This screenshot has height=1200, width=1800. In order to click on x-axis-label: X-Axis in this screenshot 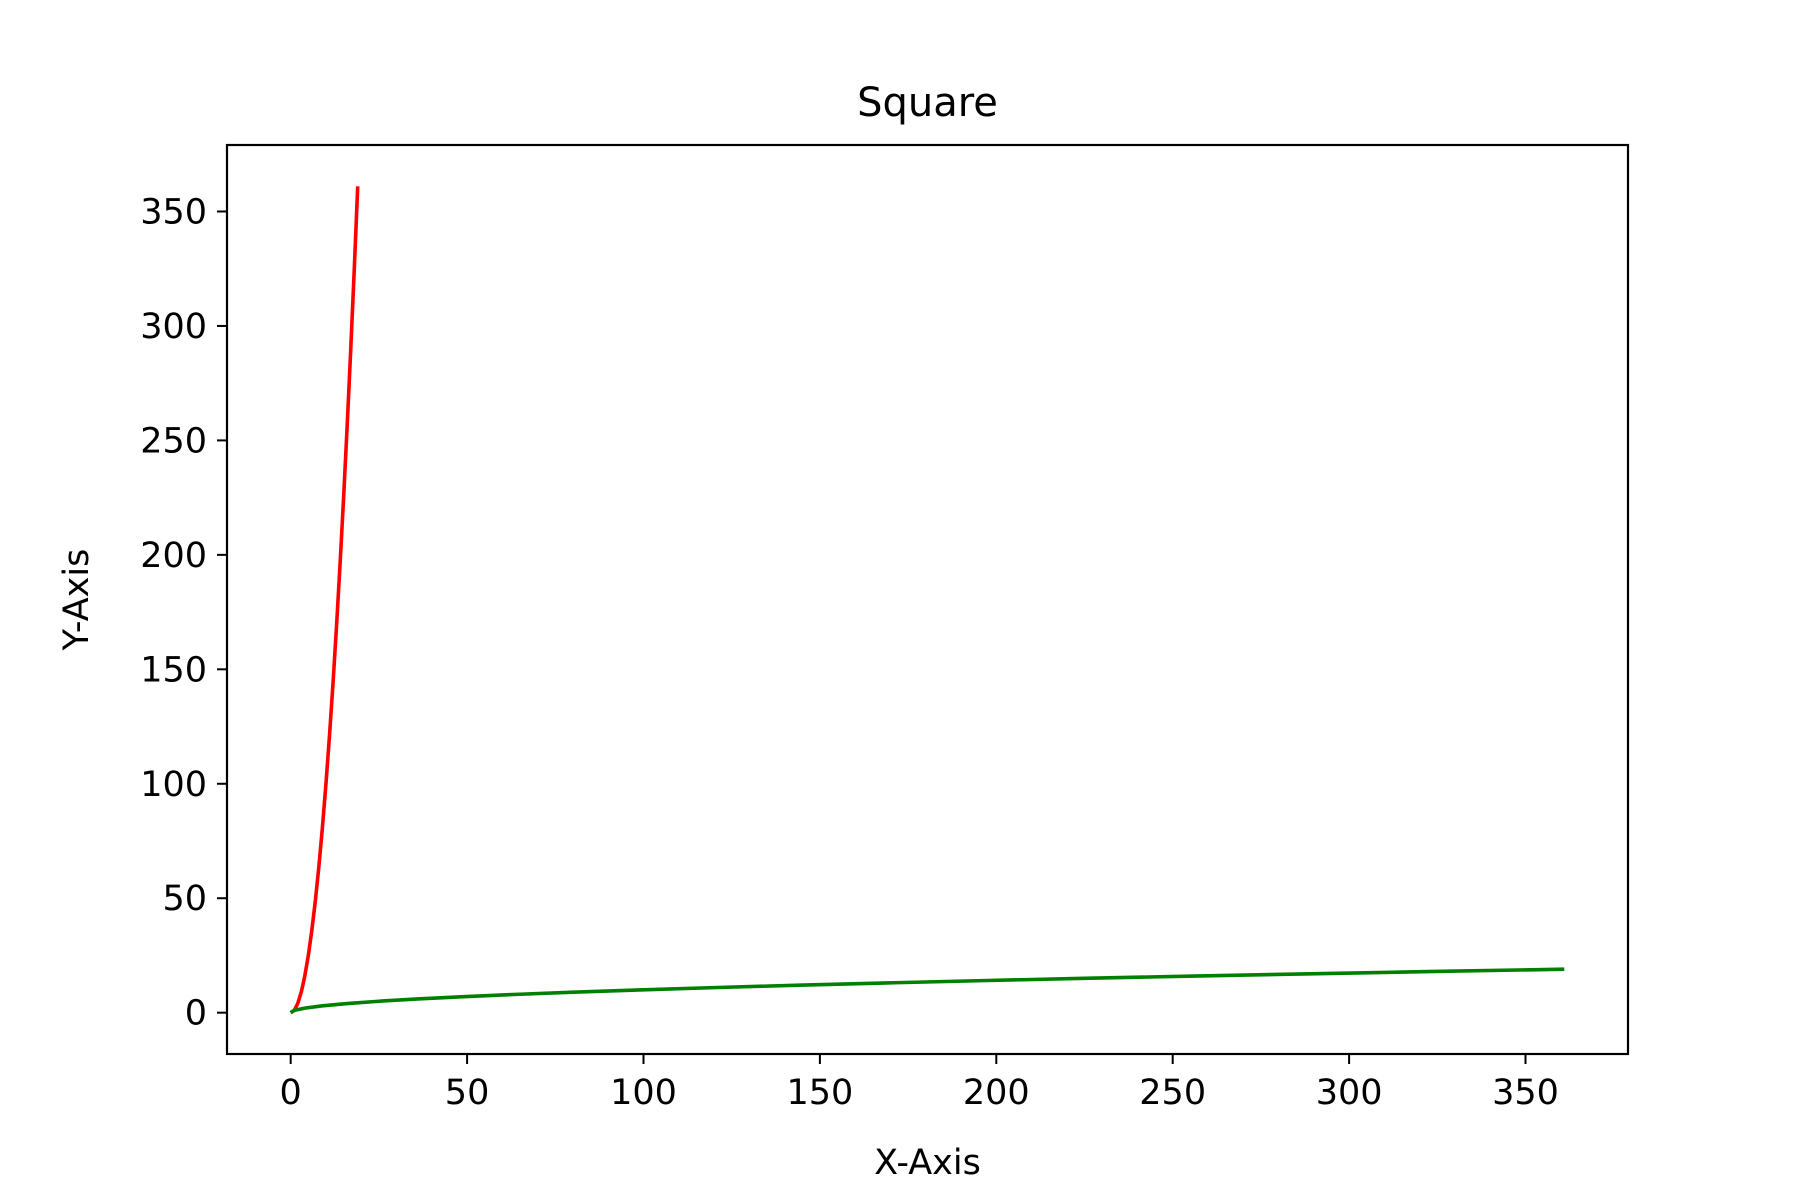, I will do `click(927, 1163)`.